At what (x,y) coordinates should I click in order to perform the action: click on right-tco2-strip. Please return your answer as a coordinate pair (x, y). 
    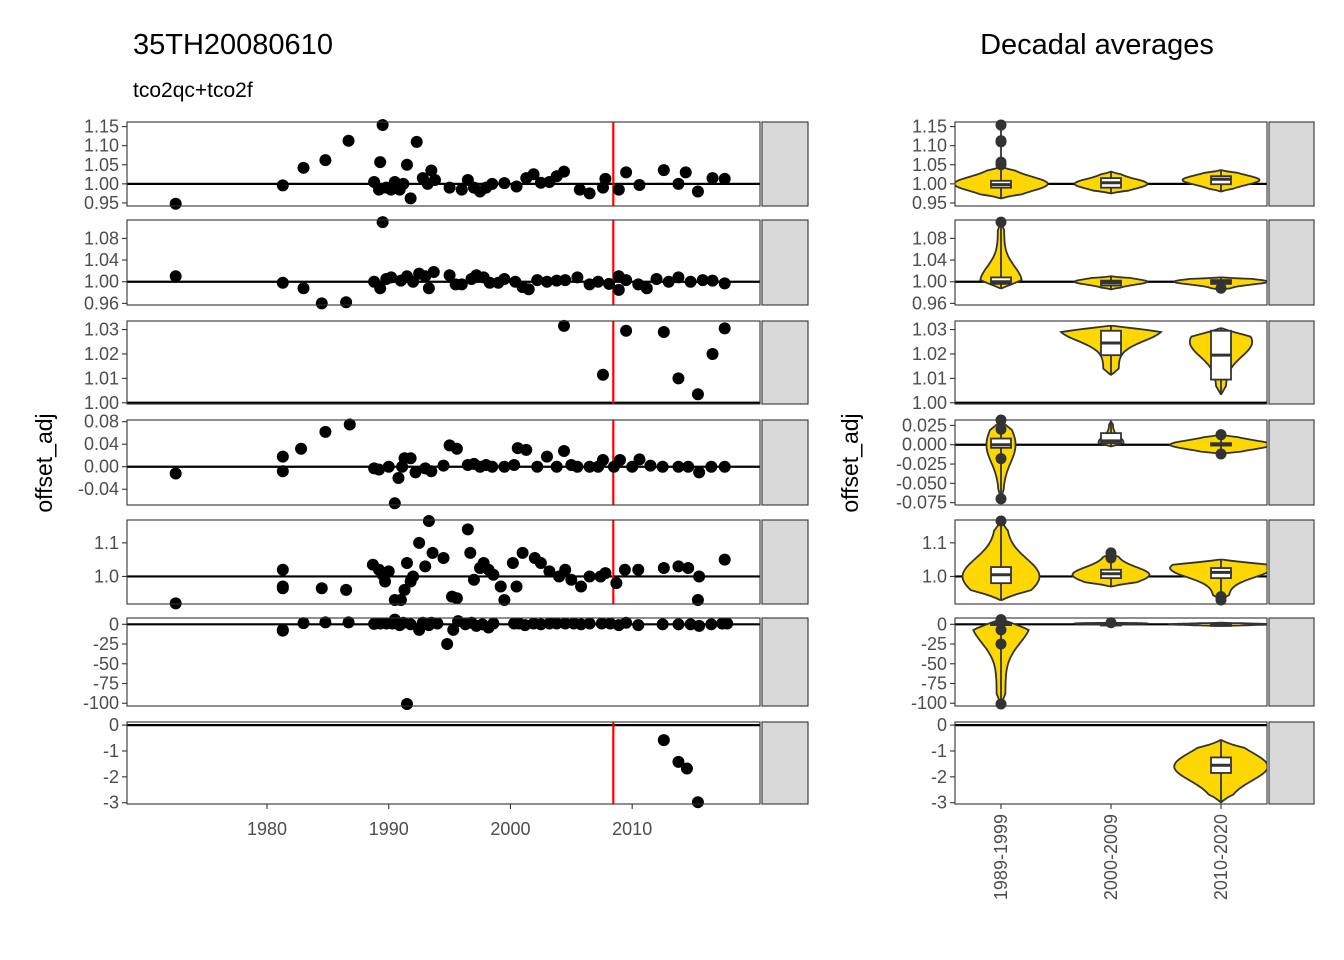
    Looking at the image, I should click on (1291, 763).